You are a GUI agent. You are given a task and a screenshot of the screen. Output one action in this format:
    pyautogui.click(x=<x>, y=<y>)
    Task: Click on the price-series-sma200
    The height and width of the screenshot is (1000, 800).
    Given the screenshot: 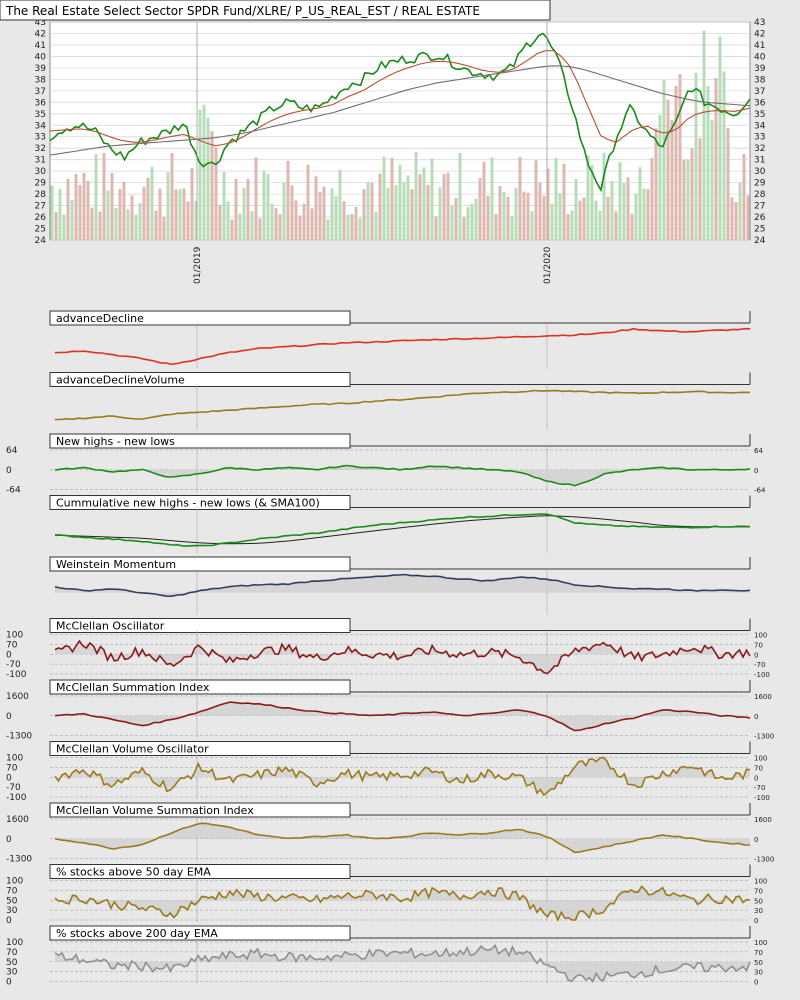 What is the action you would take?
    pyautogui.click(x=400, y=110)
    